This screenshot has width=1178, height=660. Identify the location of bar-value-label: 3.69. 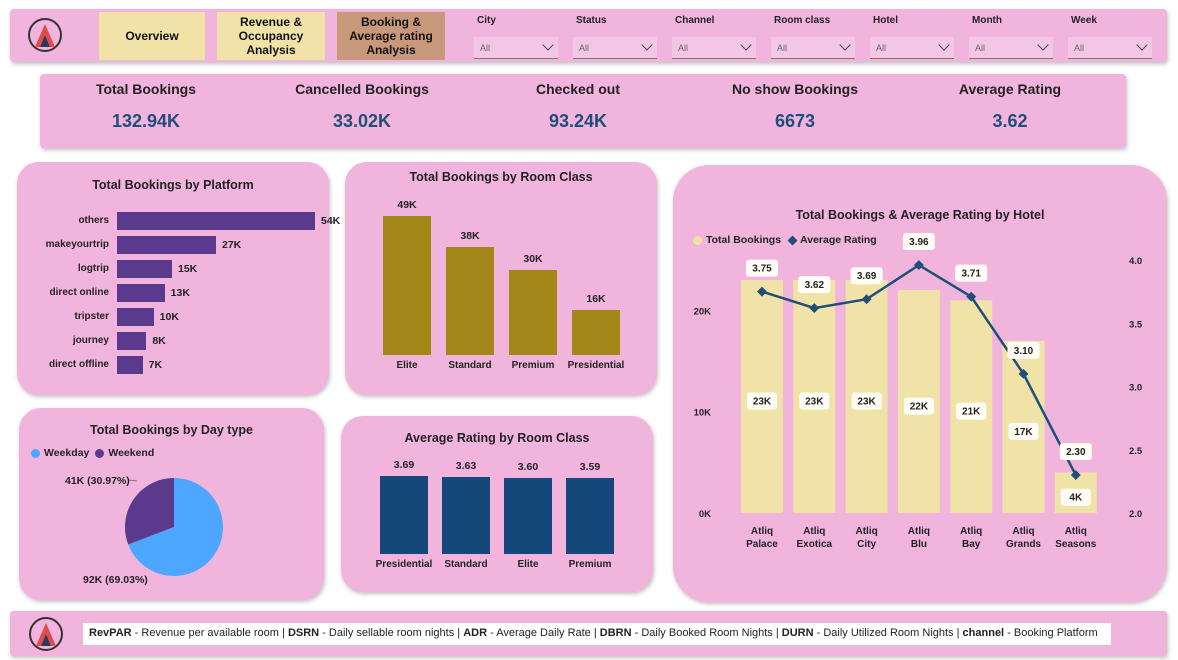
(404, 465).